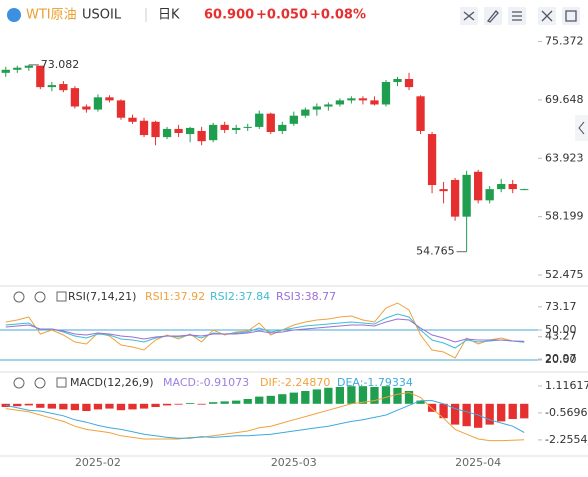  I want to click on legend-entry: DEA:-1.79334, so click(375, 382).